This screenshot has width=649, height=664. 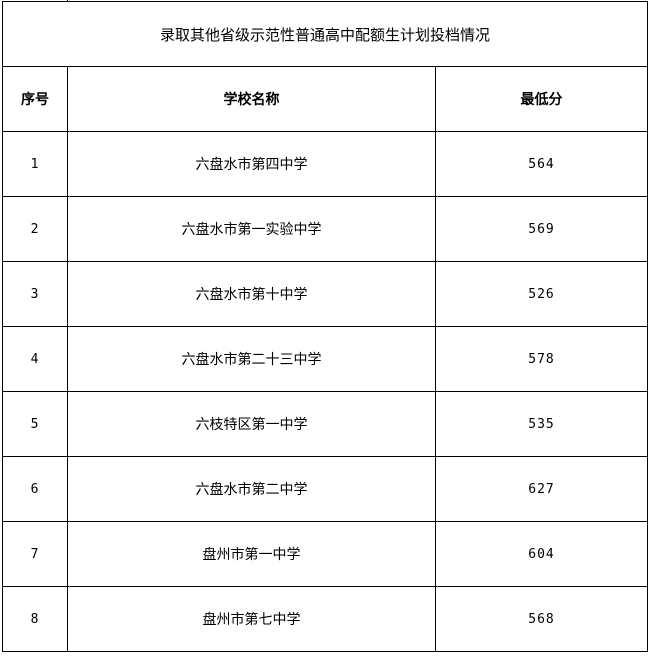 I want to click on table-title: 录取其他省级示范性普通高中配额生计划投档情况, so click(x=325, y=34).